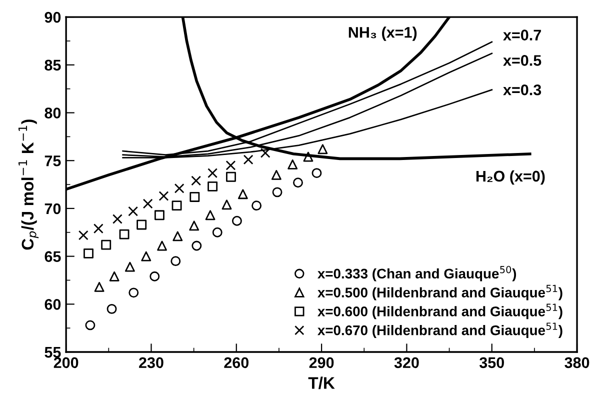 The width and height of the screenshot is (590, 406). I want to click on x-tick-label: 230, so click(151, 362).